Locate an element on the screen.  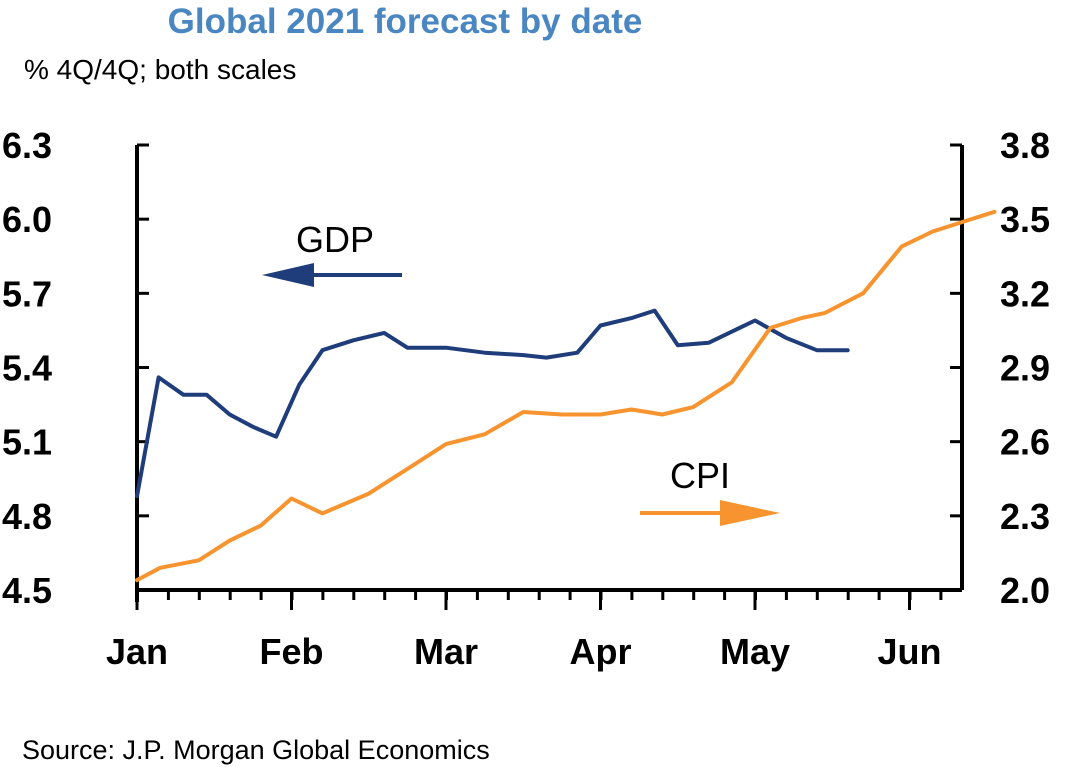
left-tick-label: 5.1 is located at coordinates (27, 442).